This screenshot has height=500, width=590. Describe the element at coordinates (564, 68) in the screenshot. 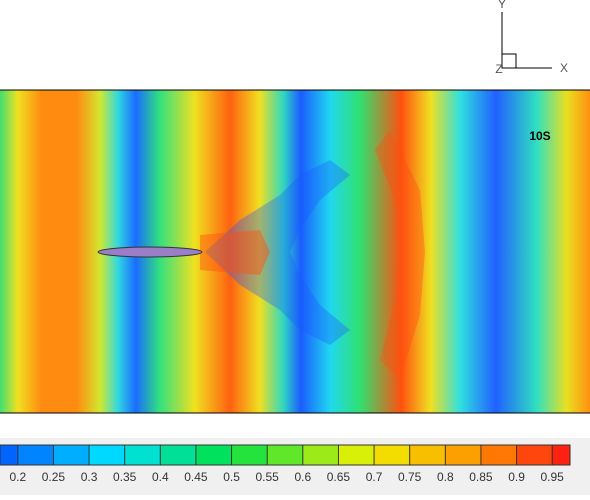

I see `triad-x: X` at that location.